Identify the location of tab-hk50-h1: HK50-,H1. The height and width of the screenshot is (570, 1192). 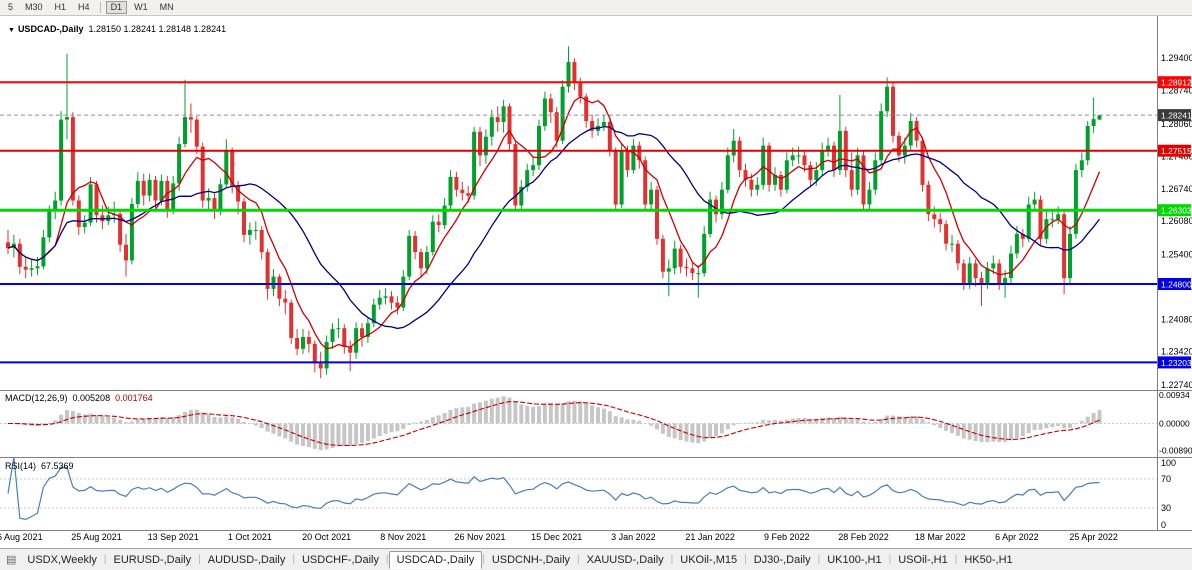
(988, 559).